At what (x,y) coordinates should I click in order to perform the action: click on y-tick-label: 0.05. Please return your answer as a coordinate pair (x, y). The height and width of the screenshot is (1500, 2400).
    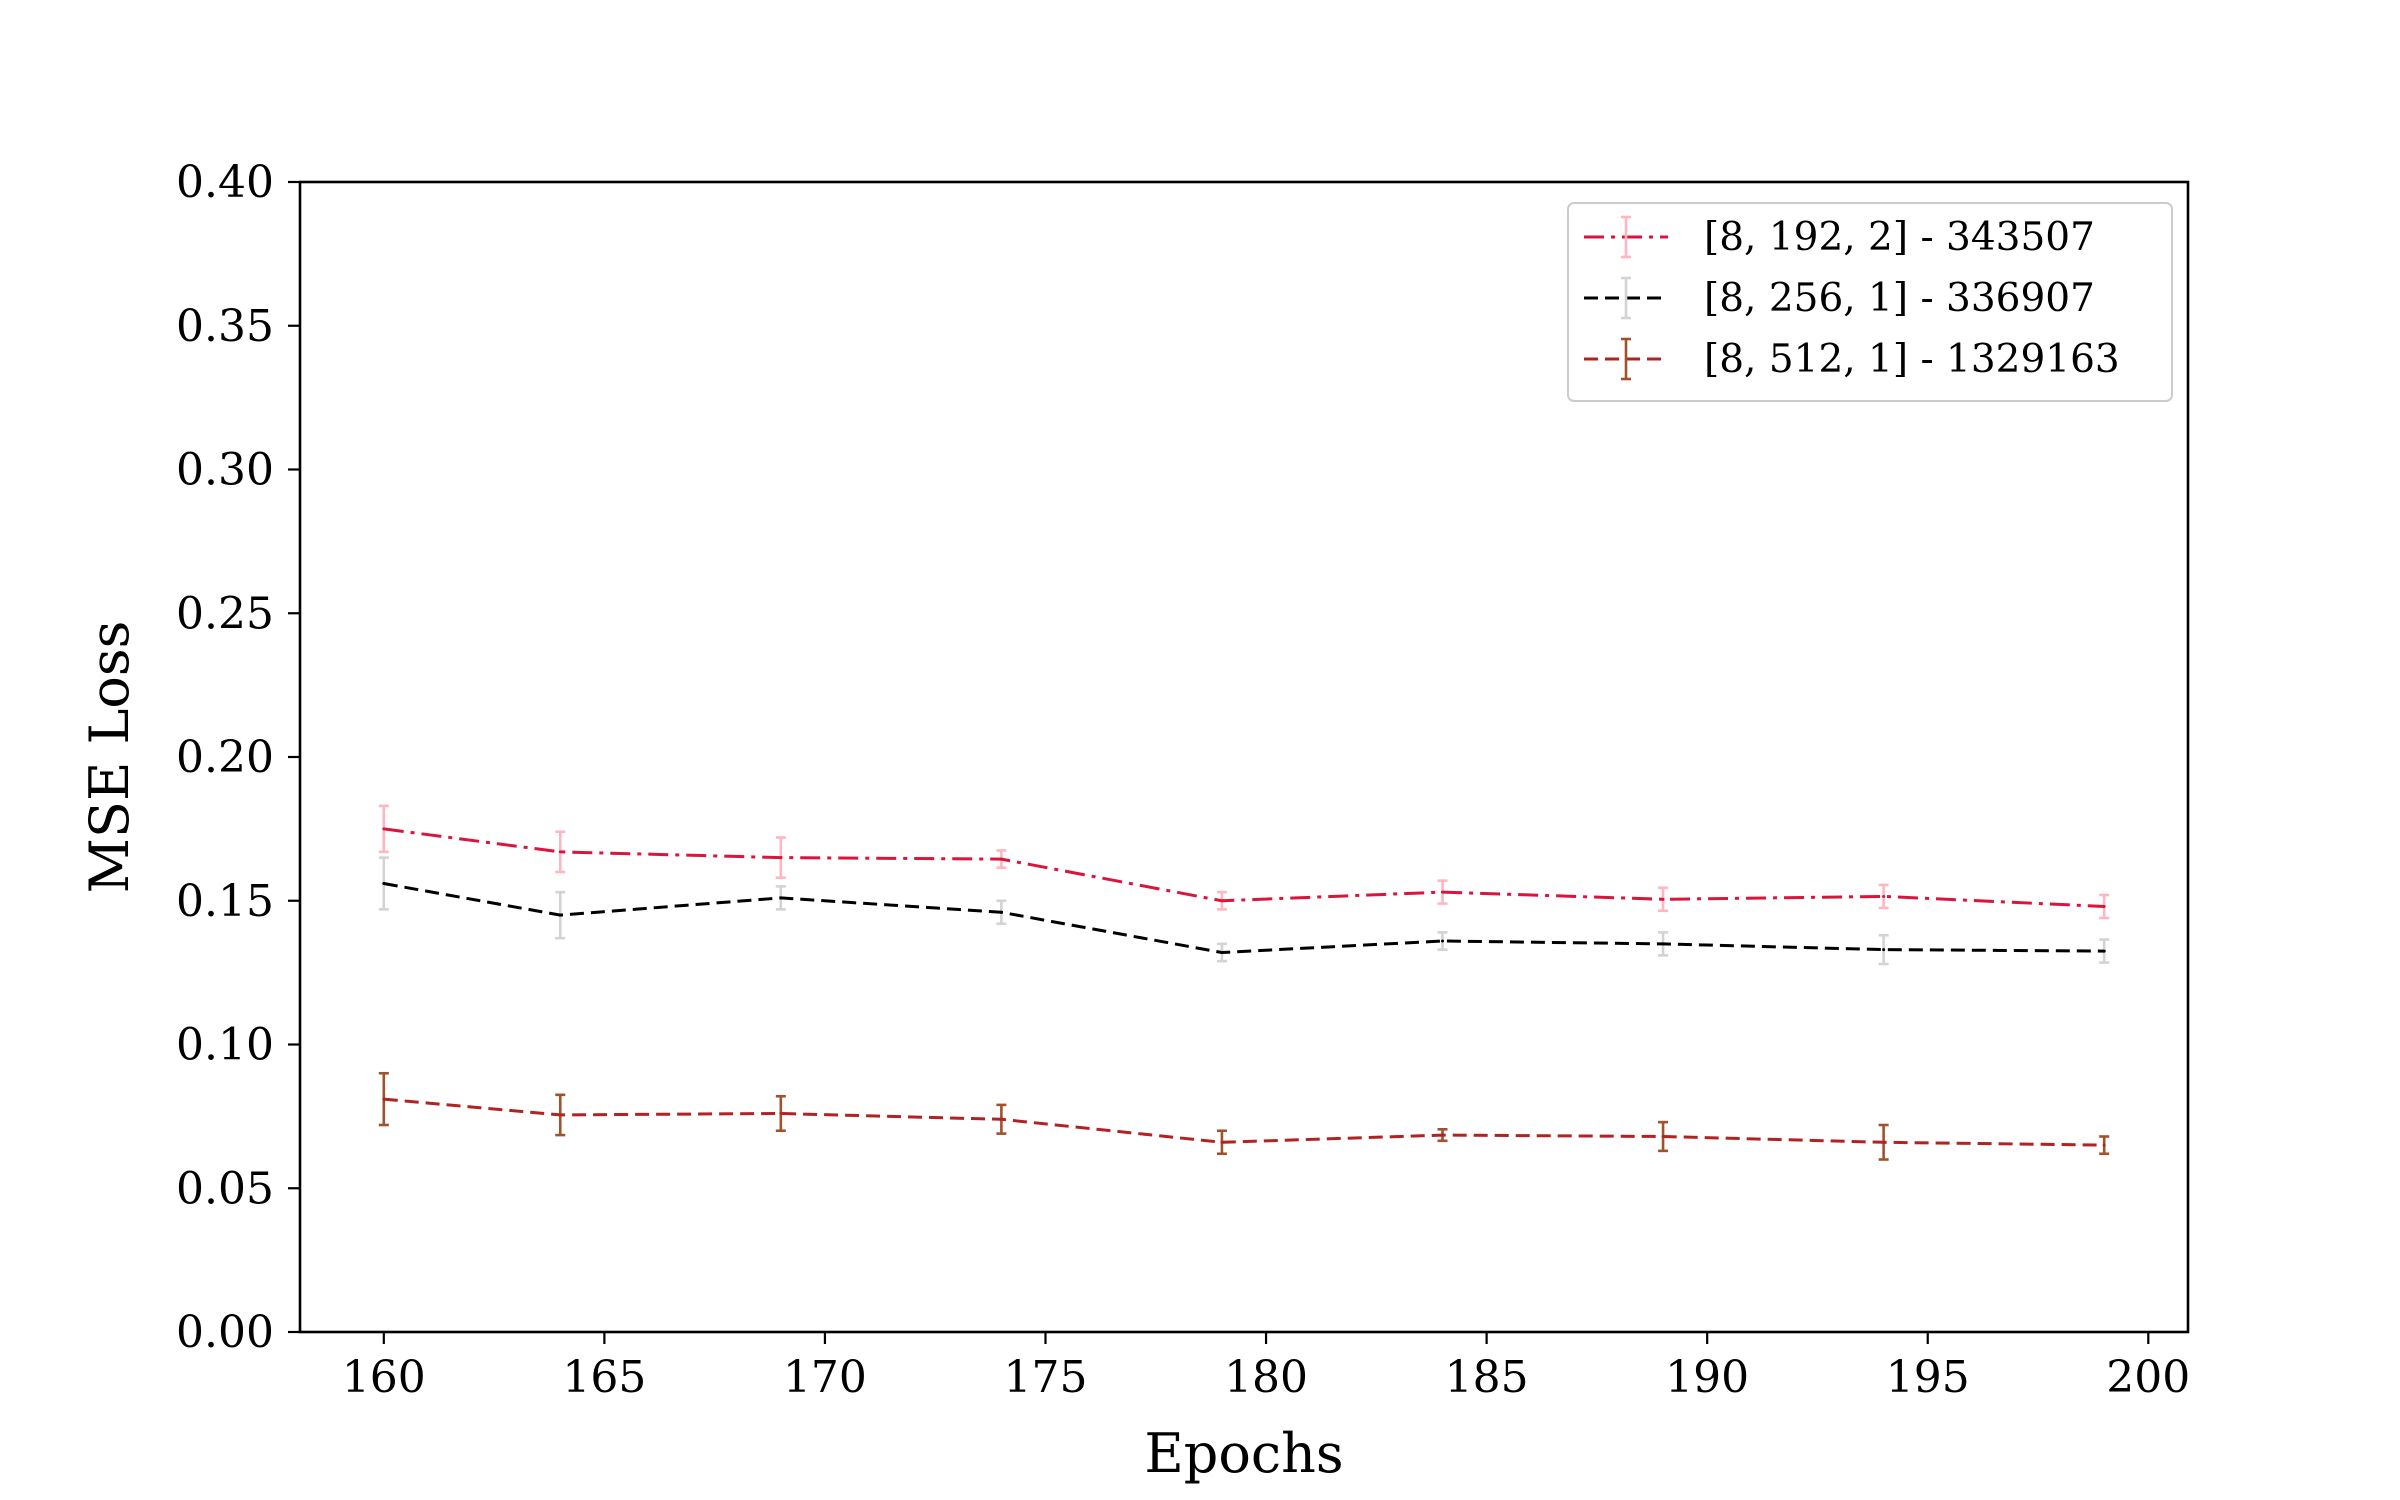
    Looking at the image, I should click on (225, 1188).